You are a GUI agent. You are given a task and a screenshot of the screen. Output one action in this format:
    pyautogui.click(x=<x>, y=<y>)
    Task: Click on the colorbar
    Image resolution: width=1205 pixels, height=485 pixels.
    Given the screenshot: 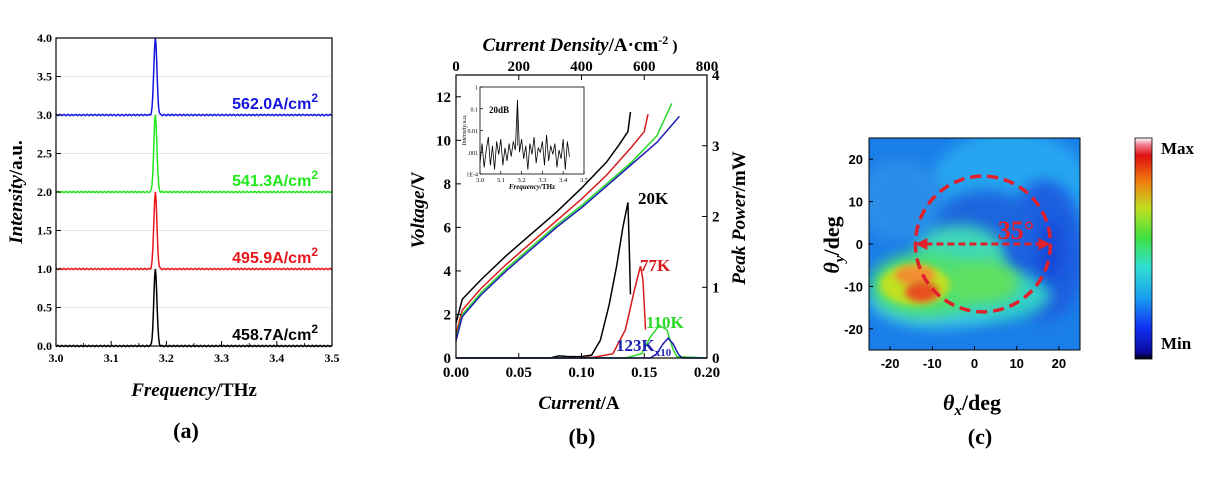 What is the action you would take?
    pyautogui.click(x=1143, y=248)
    